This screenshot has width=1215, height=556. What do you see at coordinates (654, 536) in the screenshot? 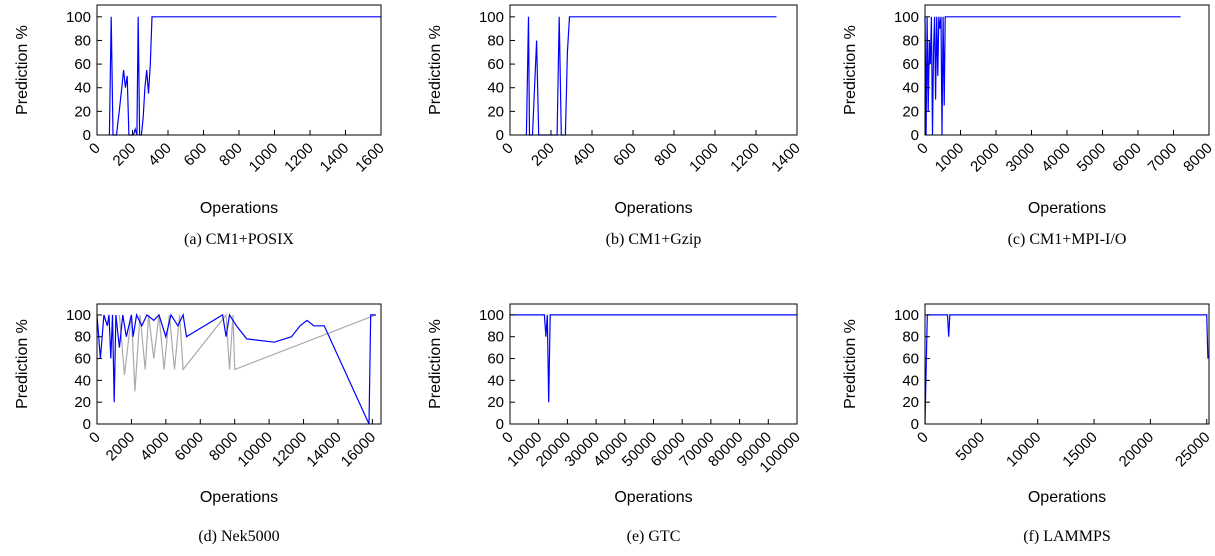
I see `caption: (e) GTC` at bounding box center [654, 536].